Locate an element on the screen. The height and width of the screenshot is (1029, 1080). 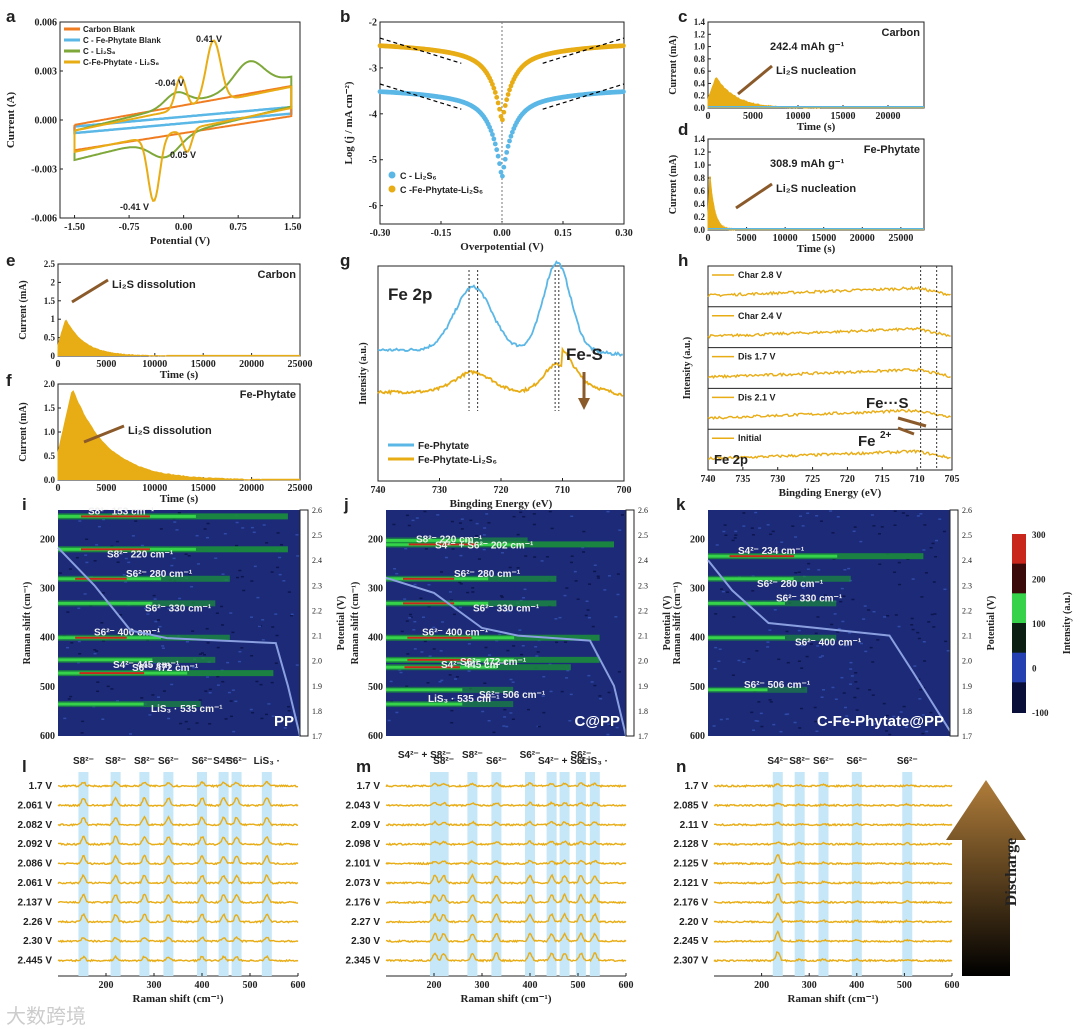
panel-j-band-label: S6²⁻ 330 cm⁻¹ is located at coordinates (506, 608).